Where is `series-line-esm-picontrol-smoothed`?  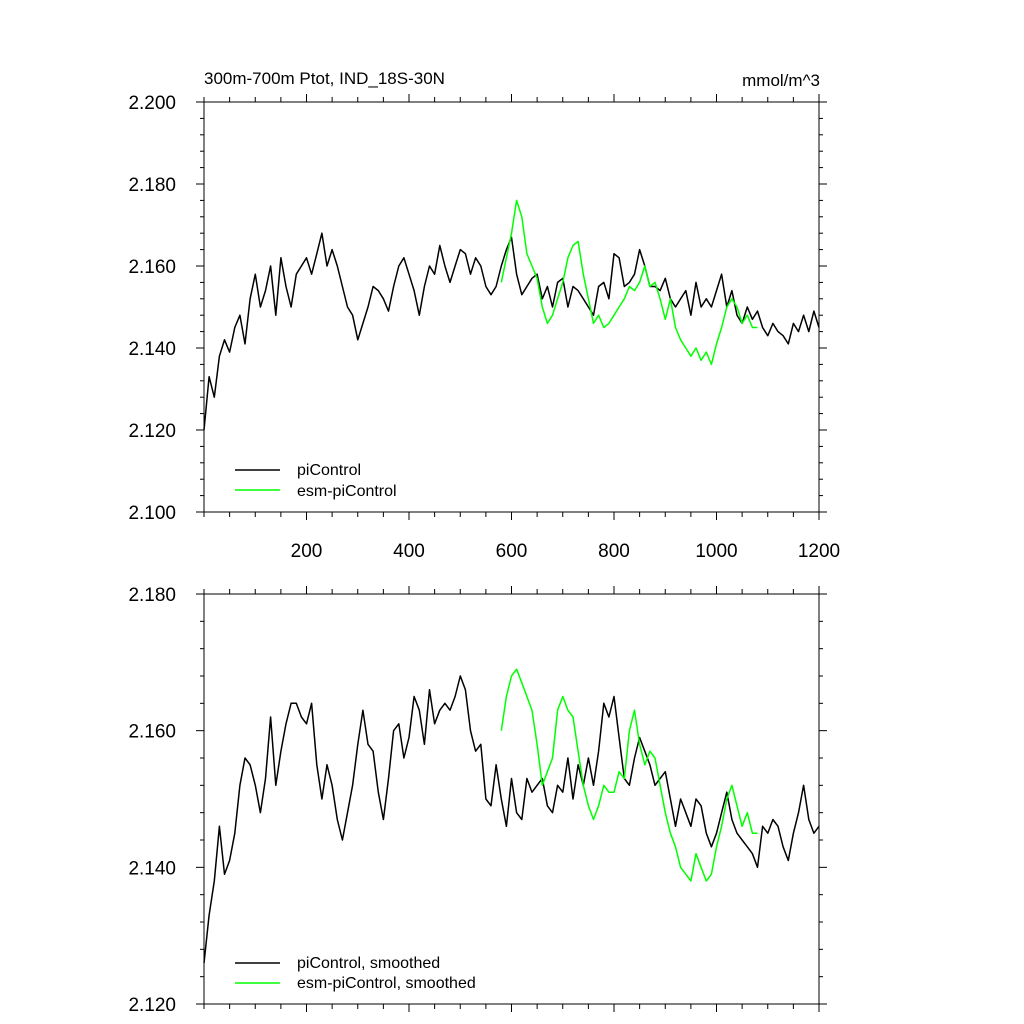
series-line-esm-picontrol-smoothed is located at coordinates (629, 775).